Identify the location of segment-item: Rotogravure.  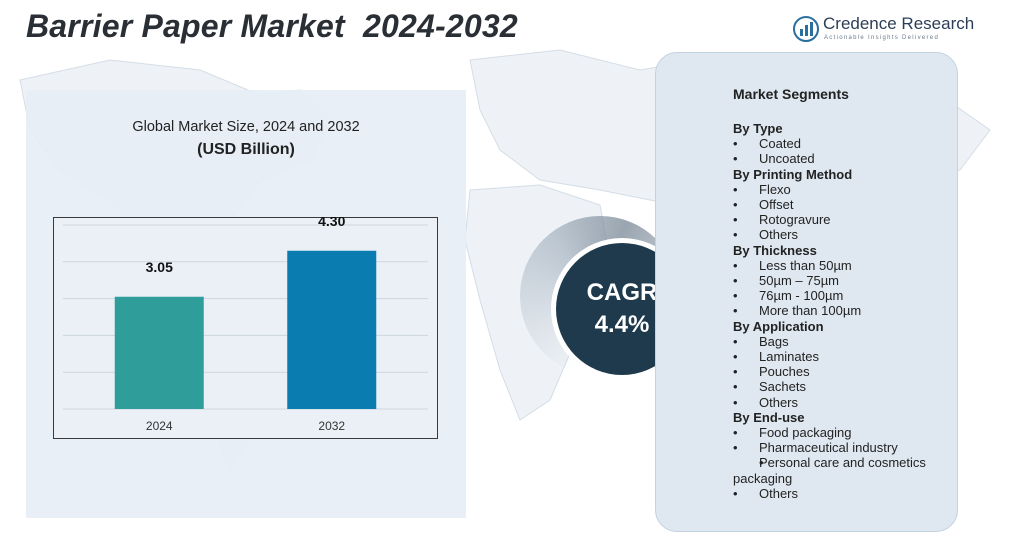
(840, 219).